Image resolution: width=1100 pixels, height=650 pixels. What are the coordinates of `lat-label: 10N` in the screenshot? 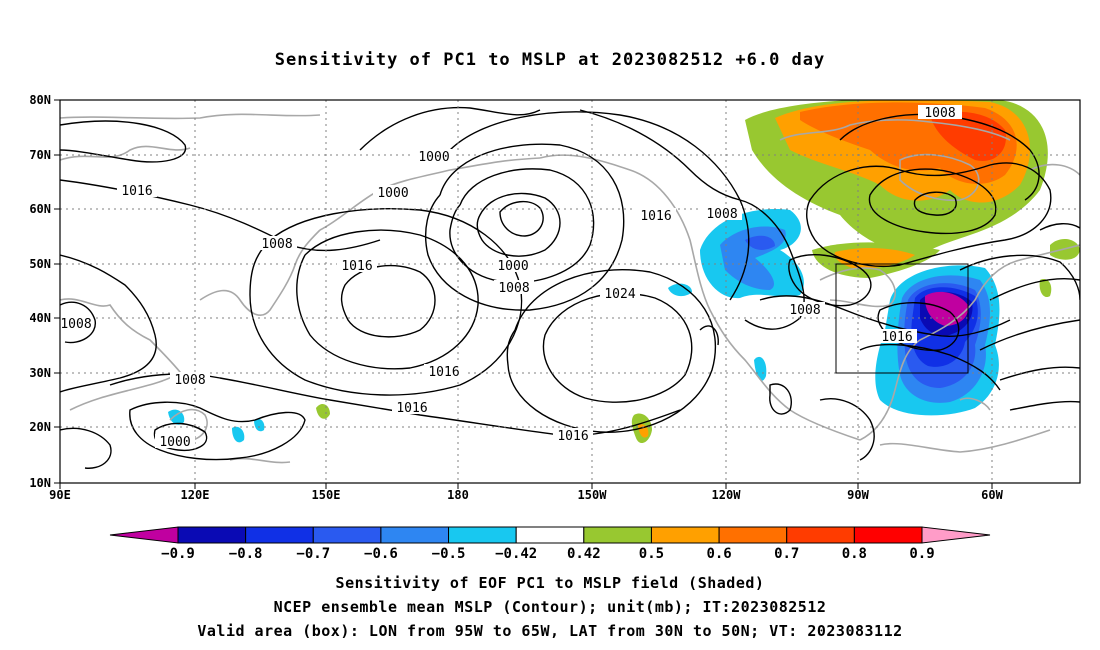 It's located at (40, 483).